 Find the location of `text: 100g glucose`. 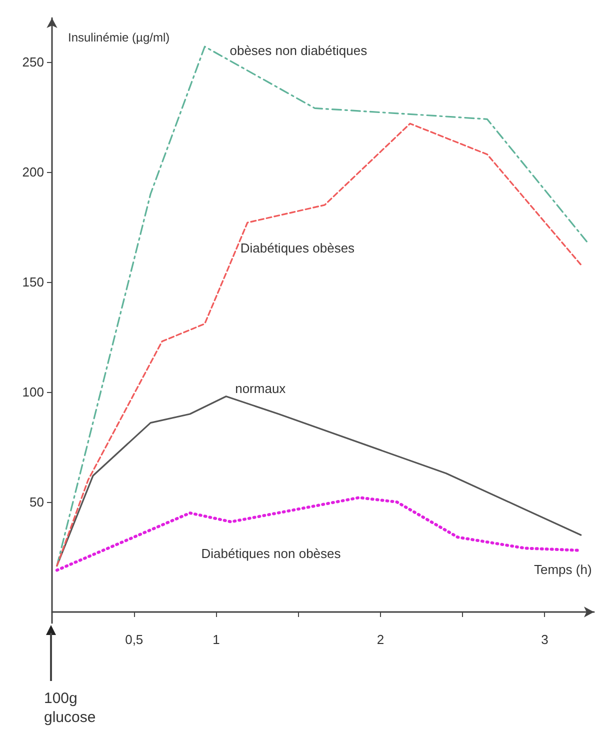

text: 100g glucose is located at coordinates (70, 708).